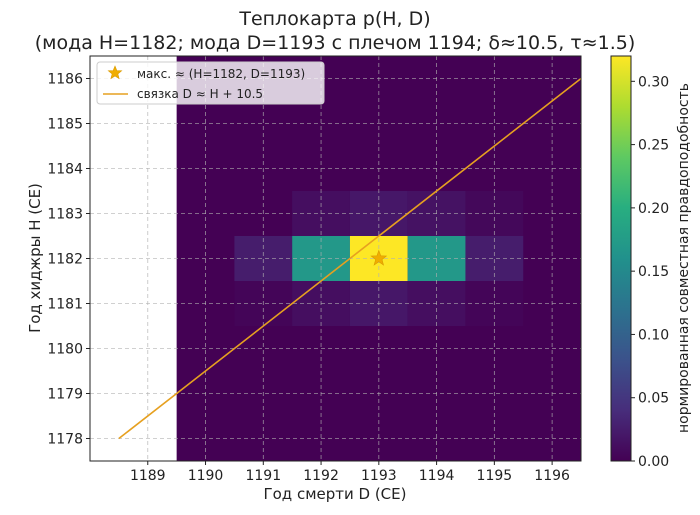  Describe the element at coordinates (115, 72) in the screenshot. I see `legend-star-icon` at that location.